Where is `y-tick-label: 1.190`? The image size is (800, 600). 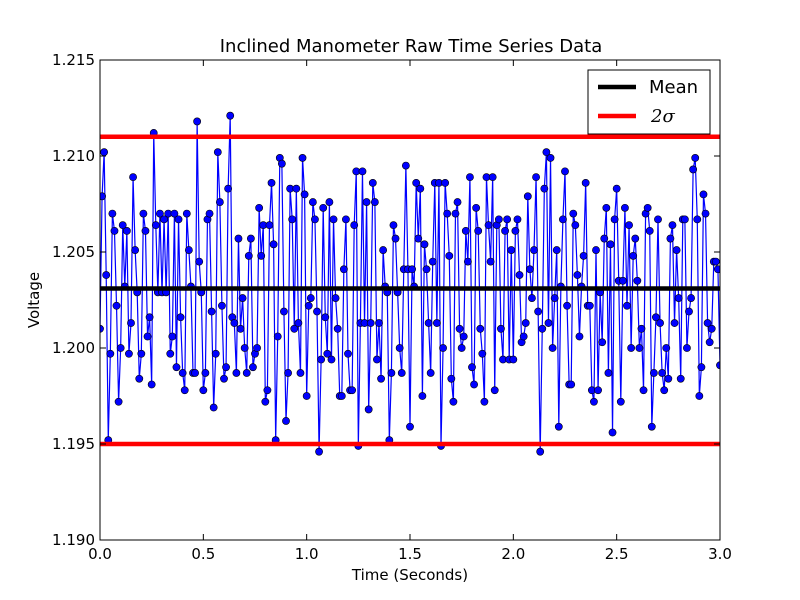
y-tick-label: 1.190 is located at coordinates (73, 540).